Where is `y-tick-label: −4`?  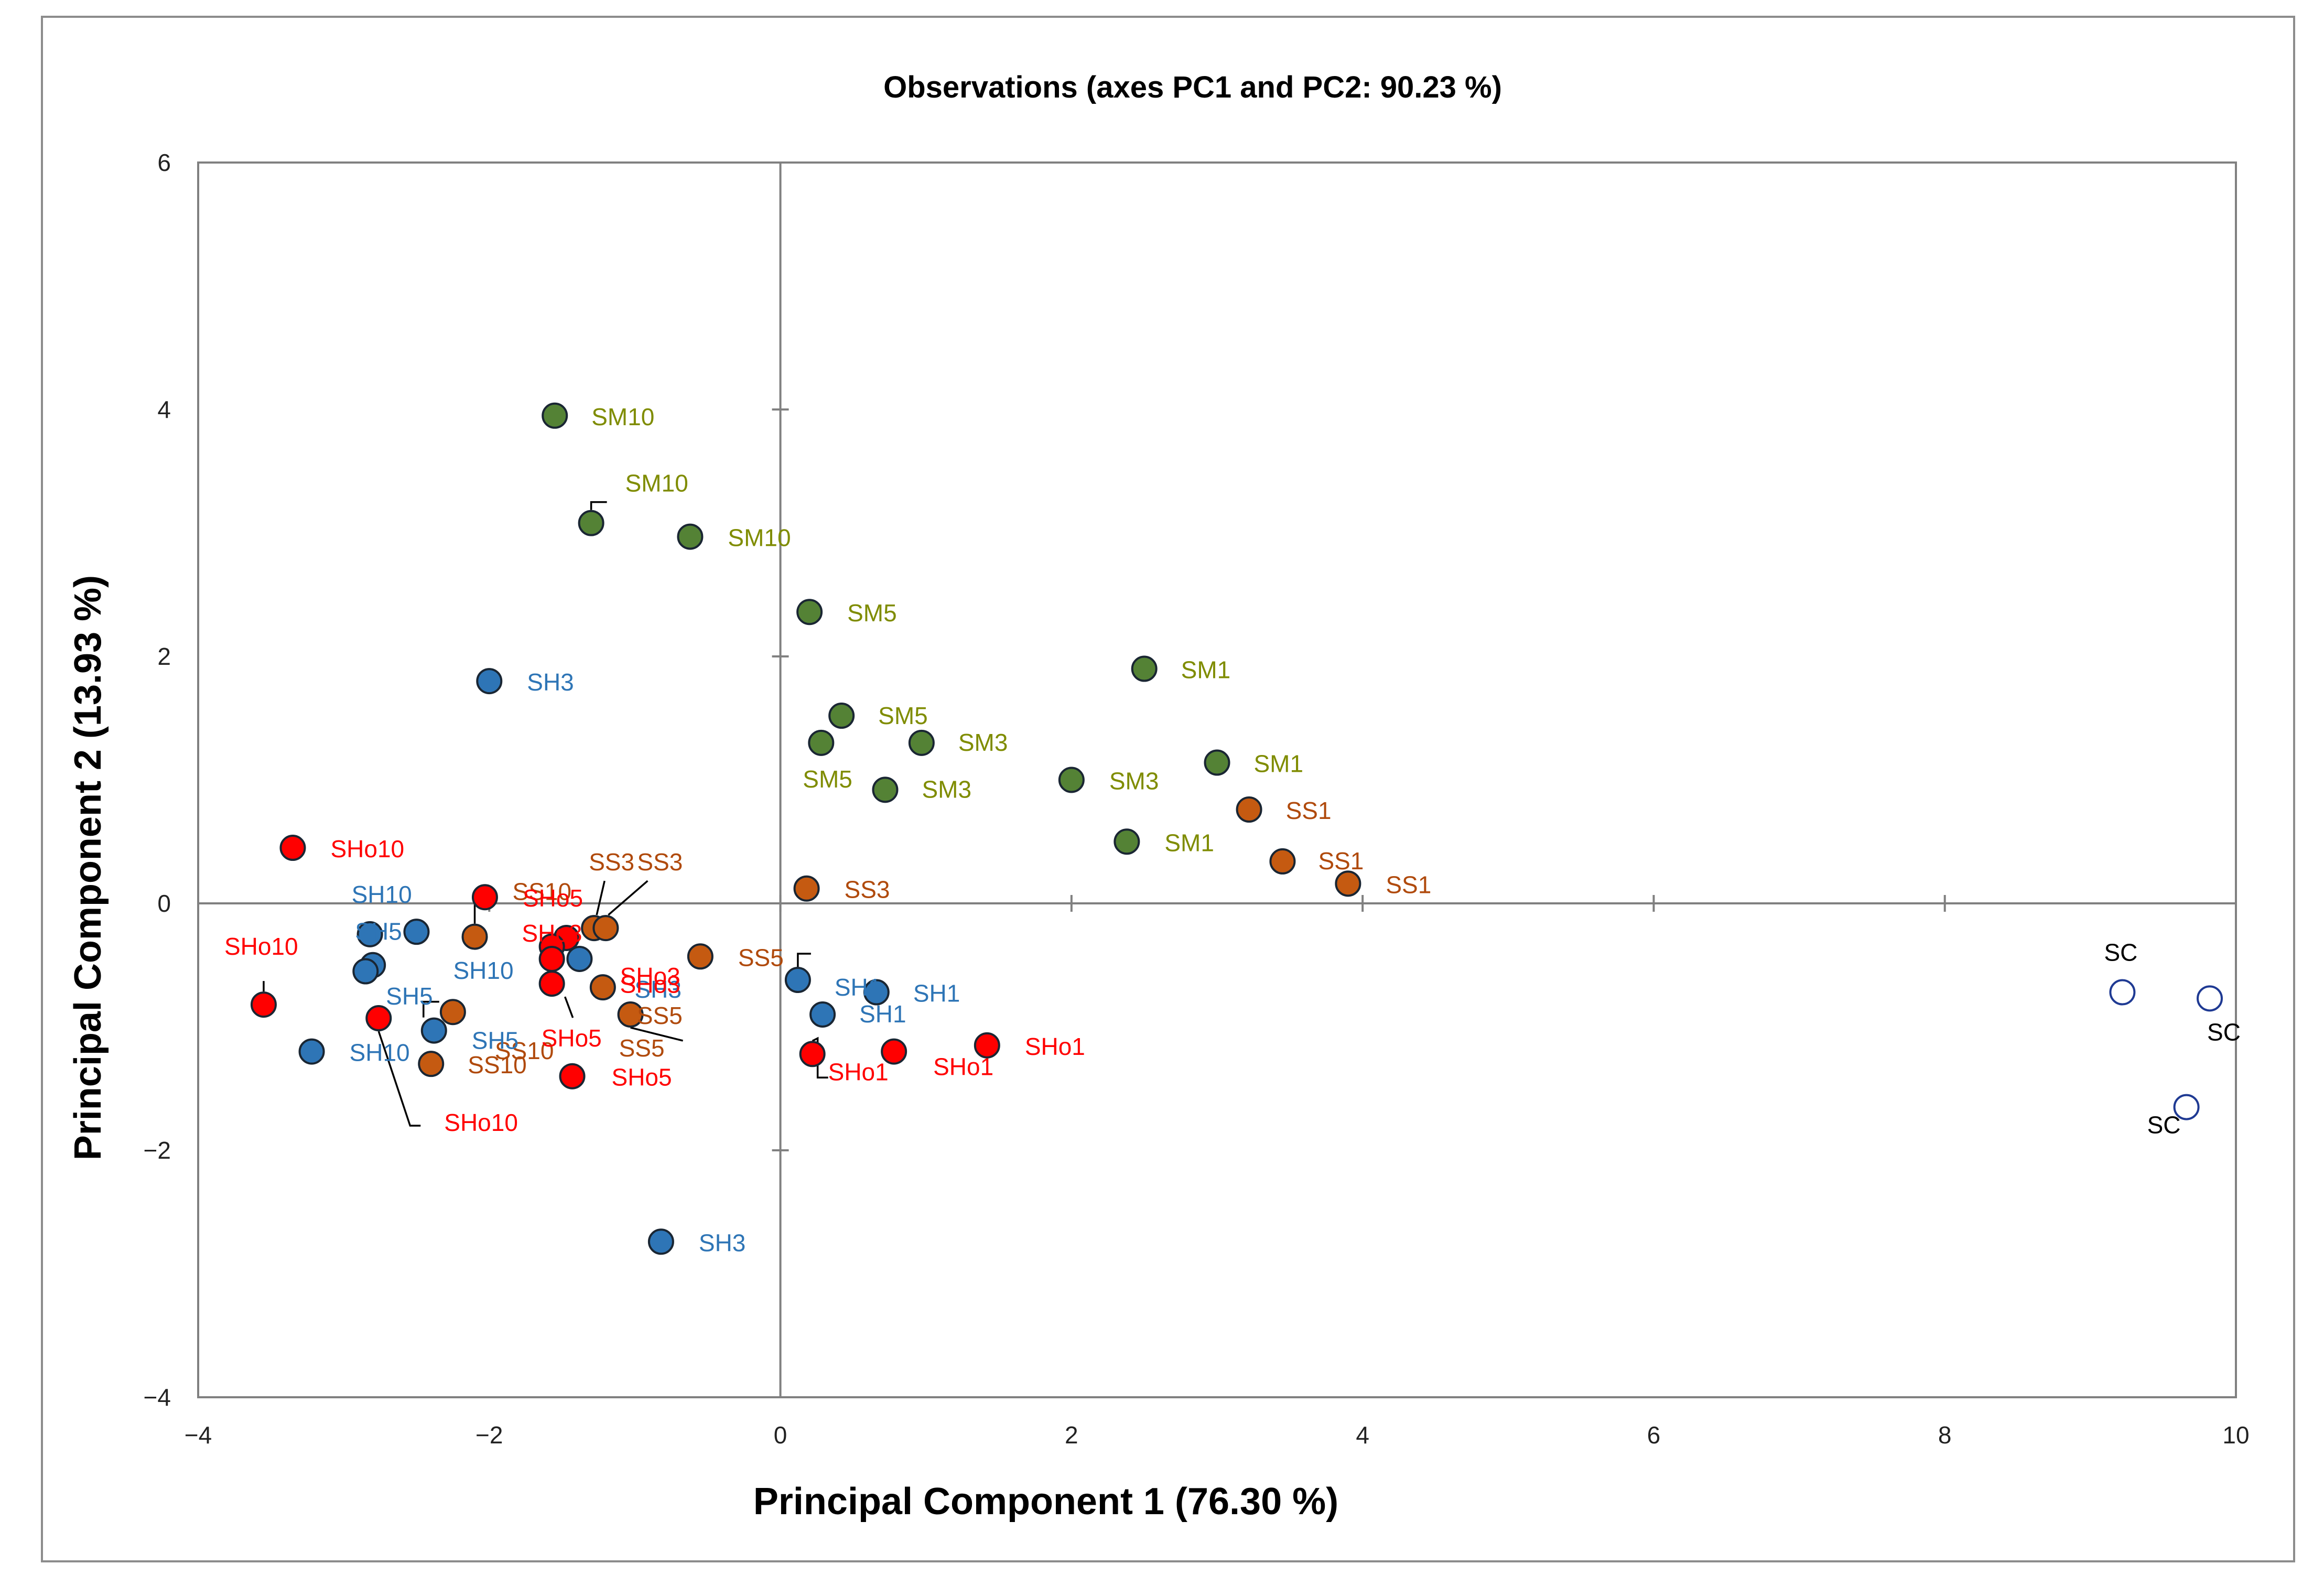 y-tick-label: −4 is located at coordinates (157, 1397).